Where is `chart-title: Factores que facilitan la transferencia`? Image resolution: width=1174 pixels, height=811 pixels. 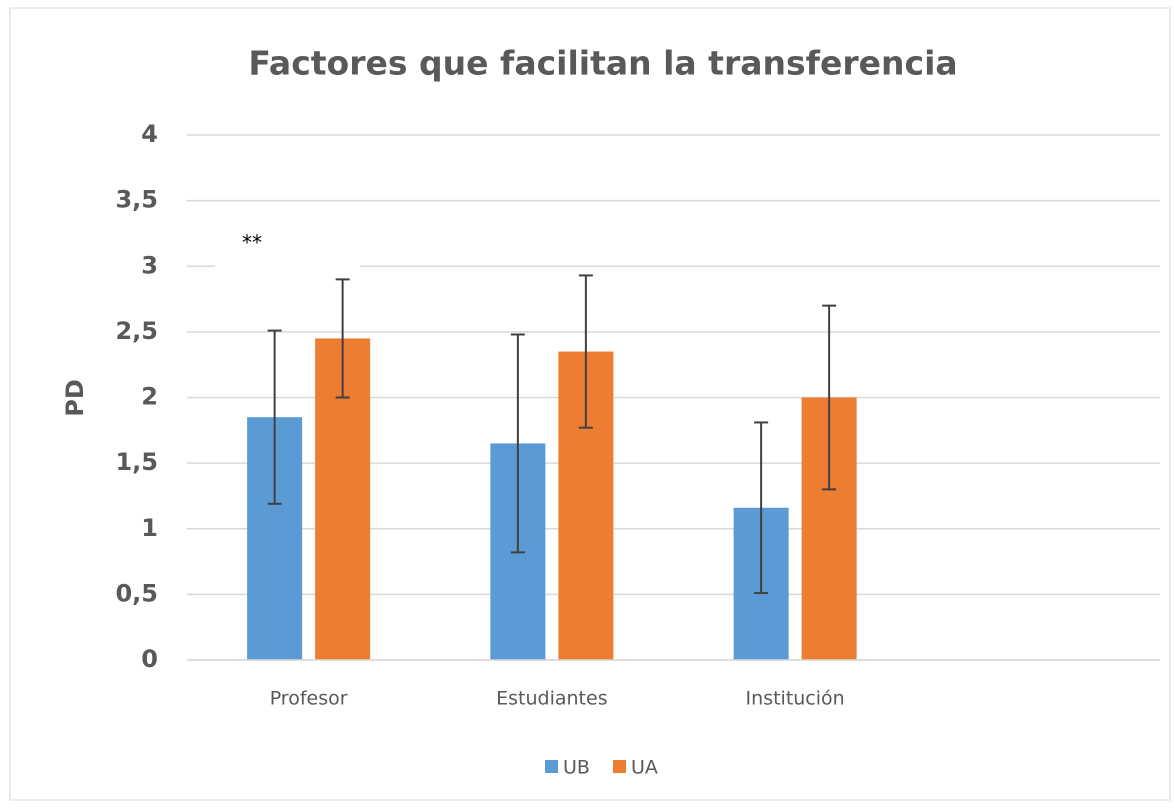 chart-title: Factores que facilitan la transferencia is located at coordinates (602, 63).